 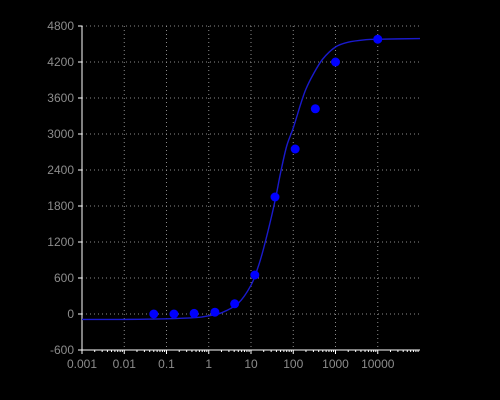 I want to click on y-tick-label: 2400, so click(x=60, y=170).